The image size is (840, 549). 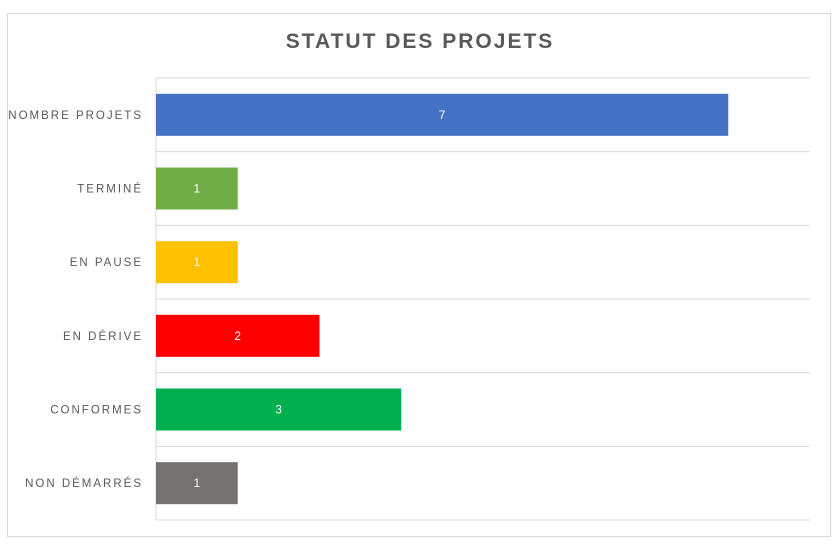 I want to click on category-label: NON DÉMARRÉS, so click(x=84, y=483).